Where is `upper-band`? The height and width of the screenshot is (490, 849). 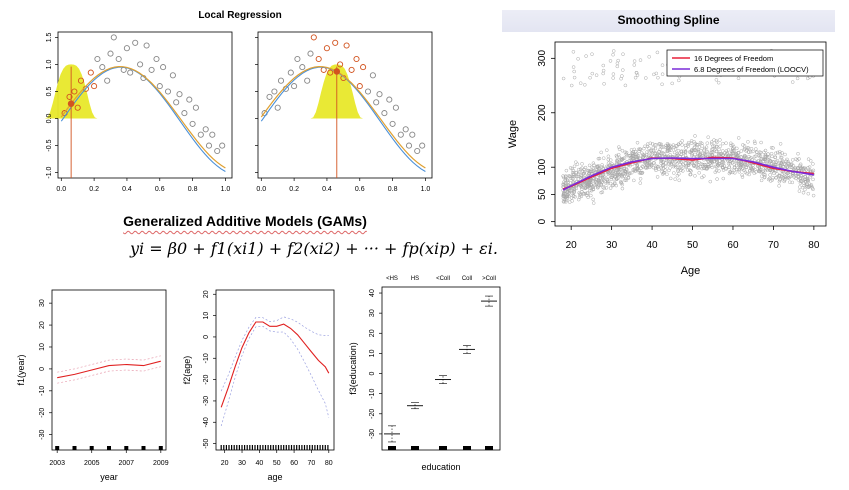 upper-band is located at coordinates (109, 364).